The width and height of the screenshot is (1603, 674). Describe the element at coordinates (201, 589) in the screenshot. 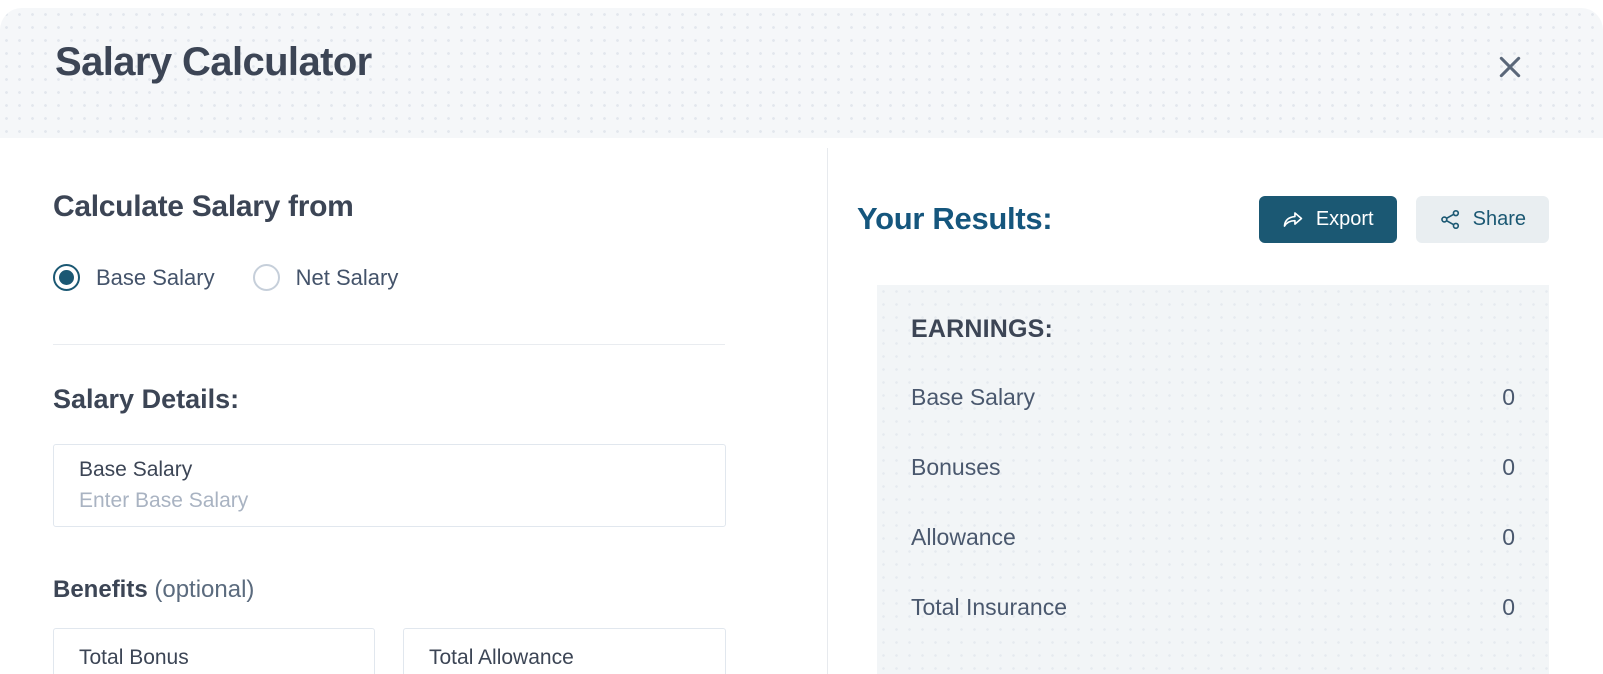

I see `benefits-heading-optional: (optional)` at that location.